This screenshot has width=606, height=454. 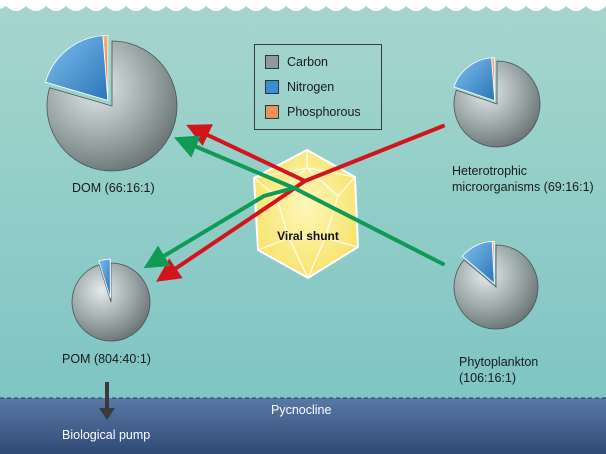 What do you see at coordinates (308, 236) in the screenshot?
I see `viral-shunt-label: Viral shunt` at bounding box center [308, 236].